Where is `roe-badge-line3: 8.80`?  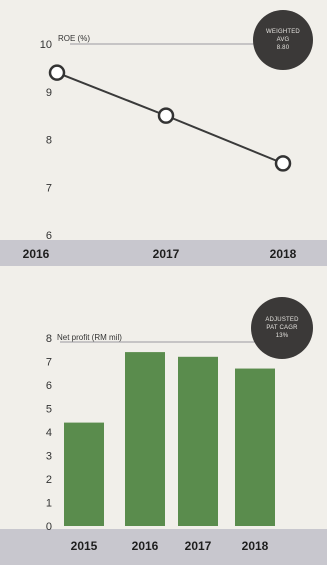 roe-badge-line3: 8.80 is located at coordinates (283, 48).